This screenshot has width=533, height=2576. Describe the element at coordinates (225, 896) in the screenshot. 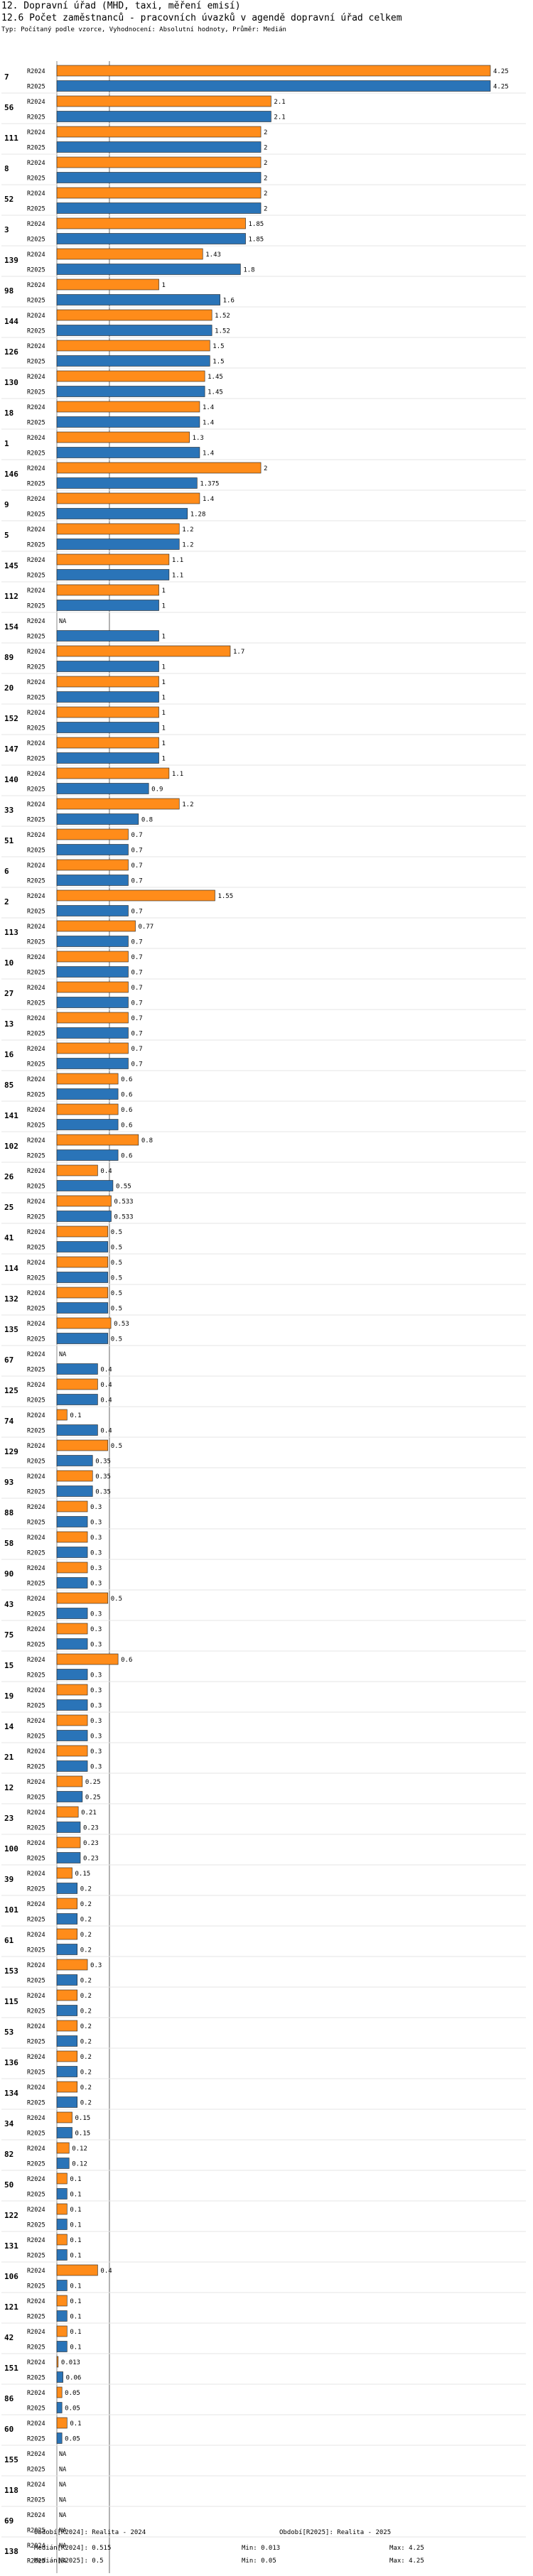

I see `bar-value-label: 1.55` at that location.